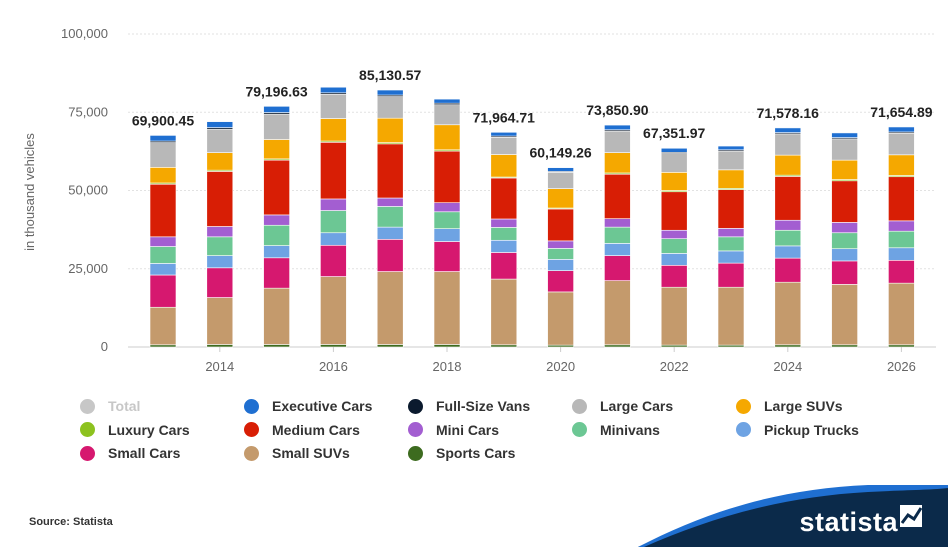 The height and width of the screenshot is (552, 948). I want to click on statista-logo: statista, so click(793, 516).